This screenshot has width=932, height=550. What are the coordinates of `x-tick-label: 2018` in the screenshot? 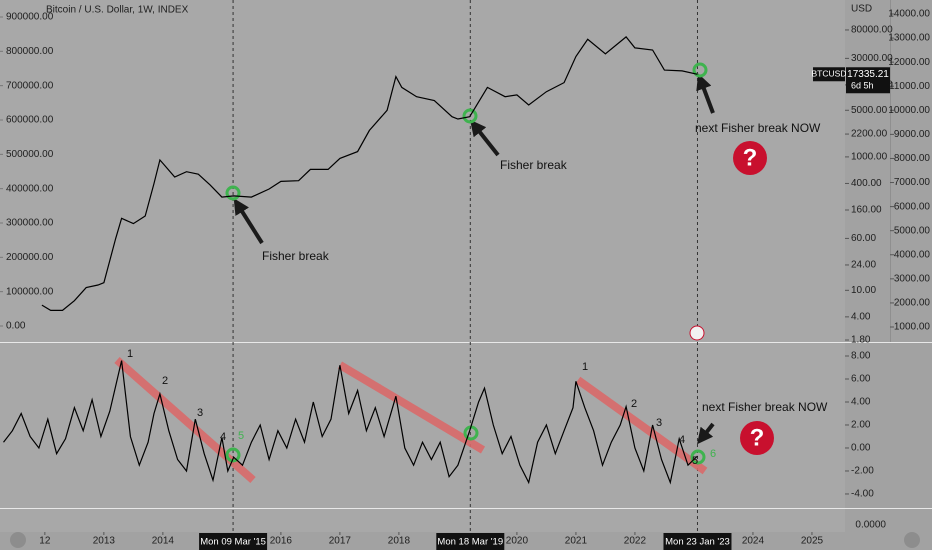 It's located at (399, 541).